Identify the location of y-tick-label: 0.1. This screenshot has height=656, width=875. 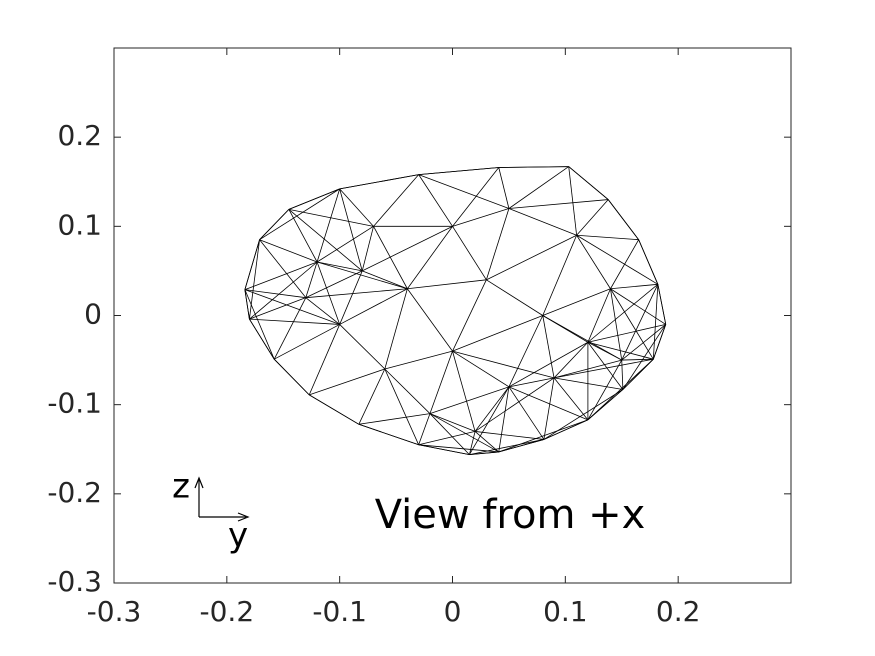
(79, 224).